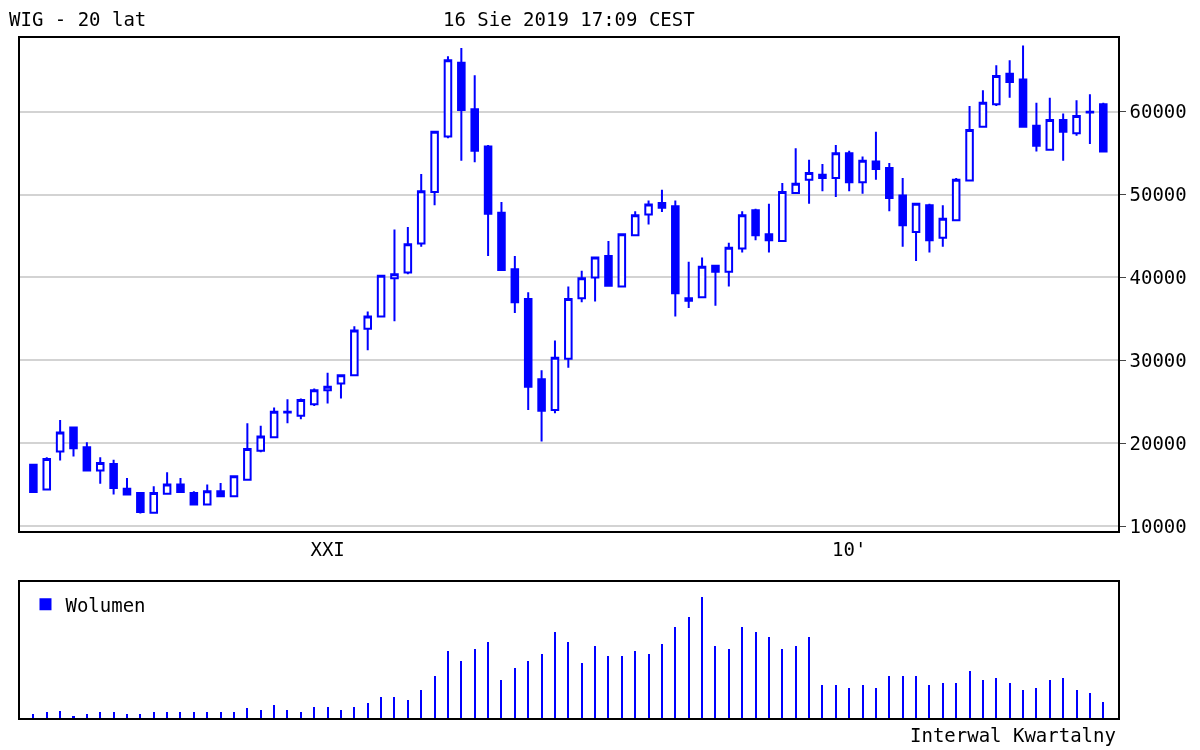 Image resolution: width=1200 pixels, height=750 pixels. I want to click on y-tick-label: 20000, so click(1158, 442).